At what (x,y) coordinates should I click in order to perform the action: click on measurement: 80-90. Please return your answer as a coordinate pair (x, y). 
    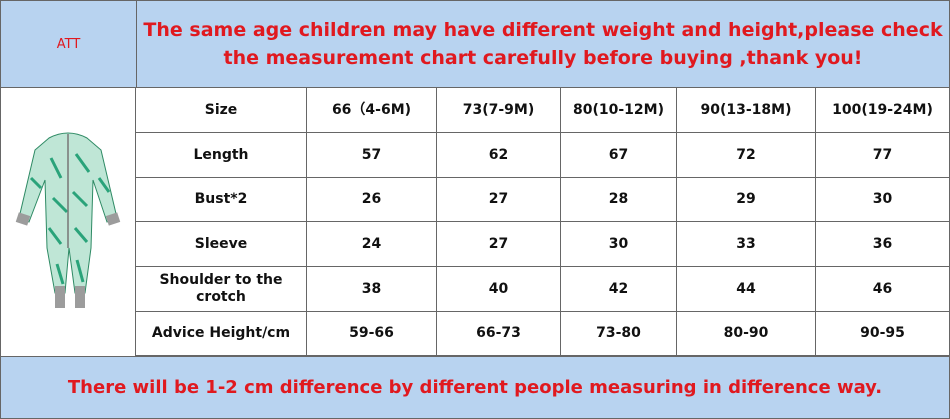
    Looking at the image, I should click on (746, 334).